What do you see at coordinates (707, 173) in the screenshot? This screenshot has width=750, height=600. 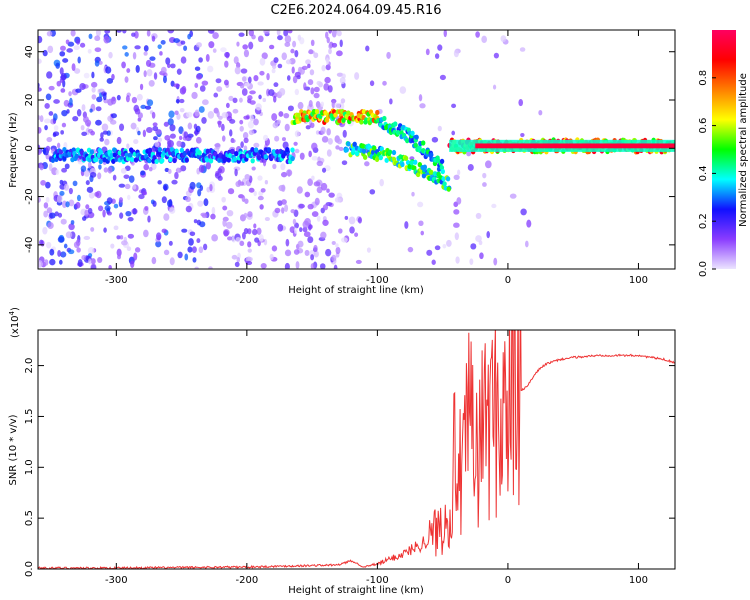 I see `colorbar-ticks: 0.0 0.2 0.4 0.6 0.8` at bounding box center [707, 173].